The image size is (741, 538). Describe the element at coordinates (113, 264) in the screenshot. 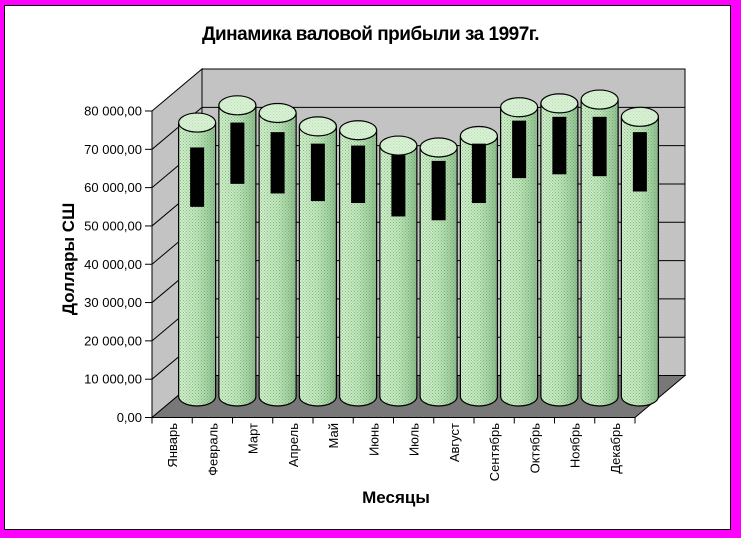

I see `y-tick-label: 40 000,00` at that location.